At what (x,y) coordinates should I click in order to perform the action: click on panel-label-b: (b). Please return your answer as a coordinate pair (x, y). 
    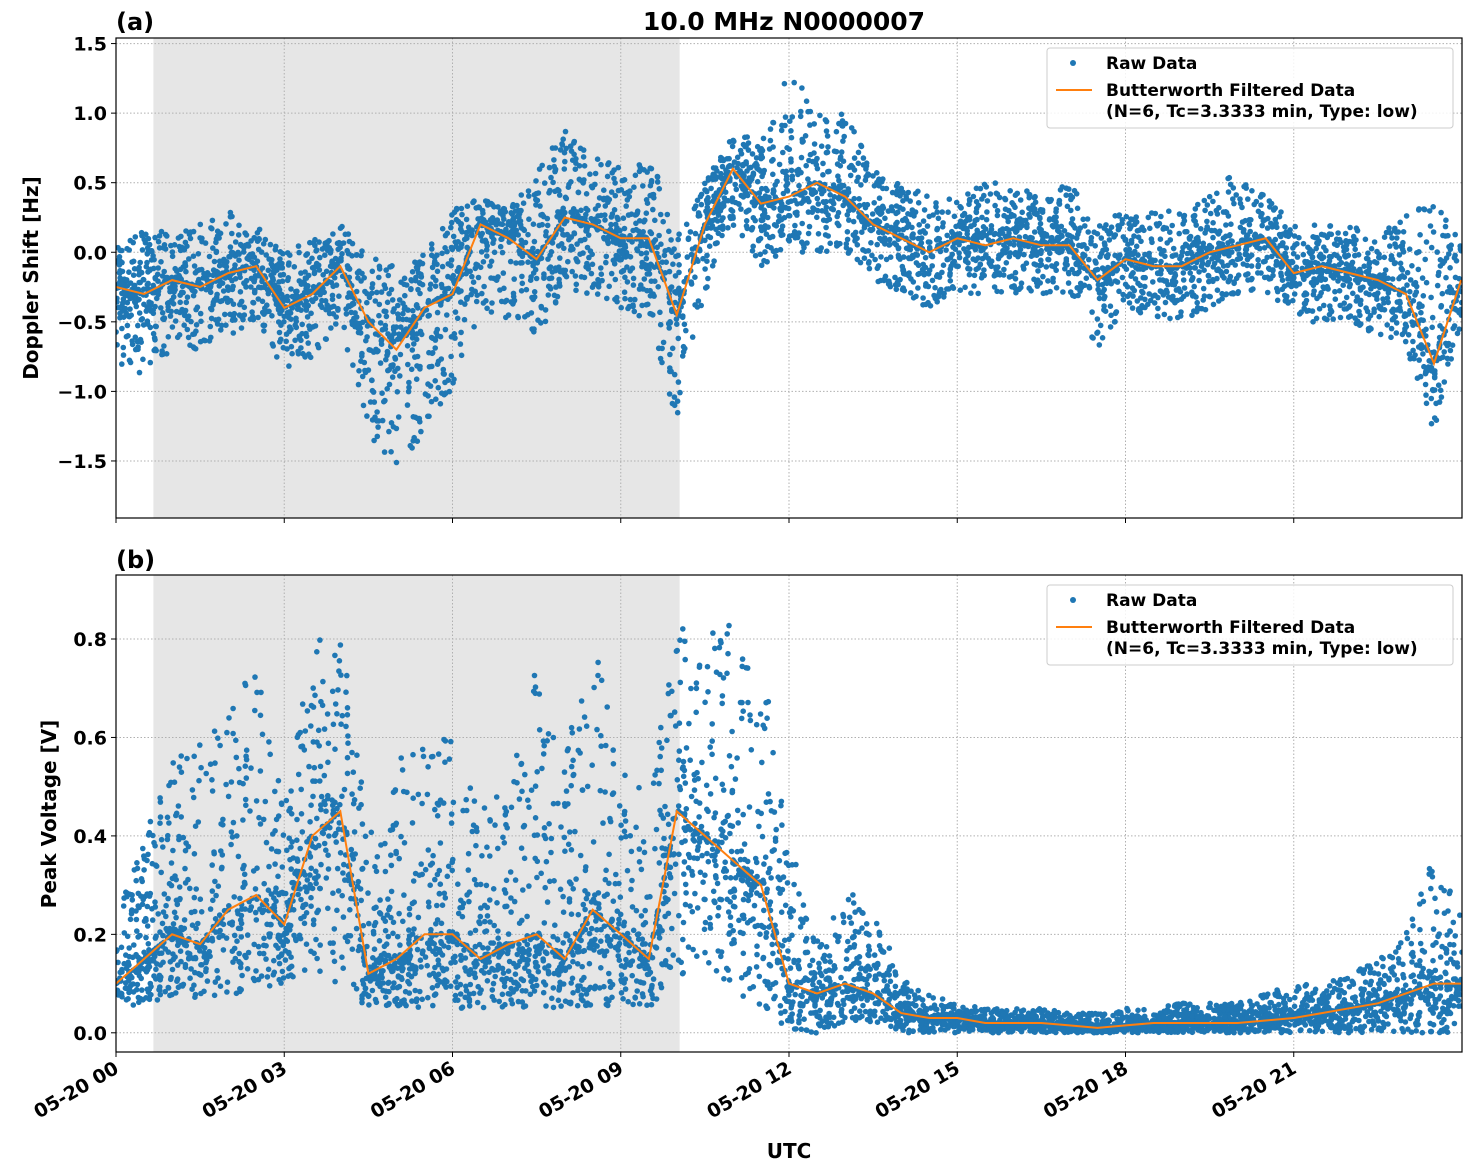
    Looking at the image, I should click on (135, 560).